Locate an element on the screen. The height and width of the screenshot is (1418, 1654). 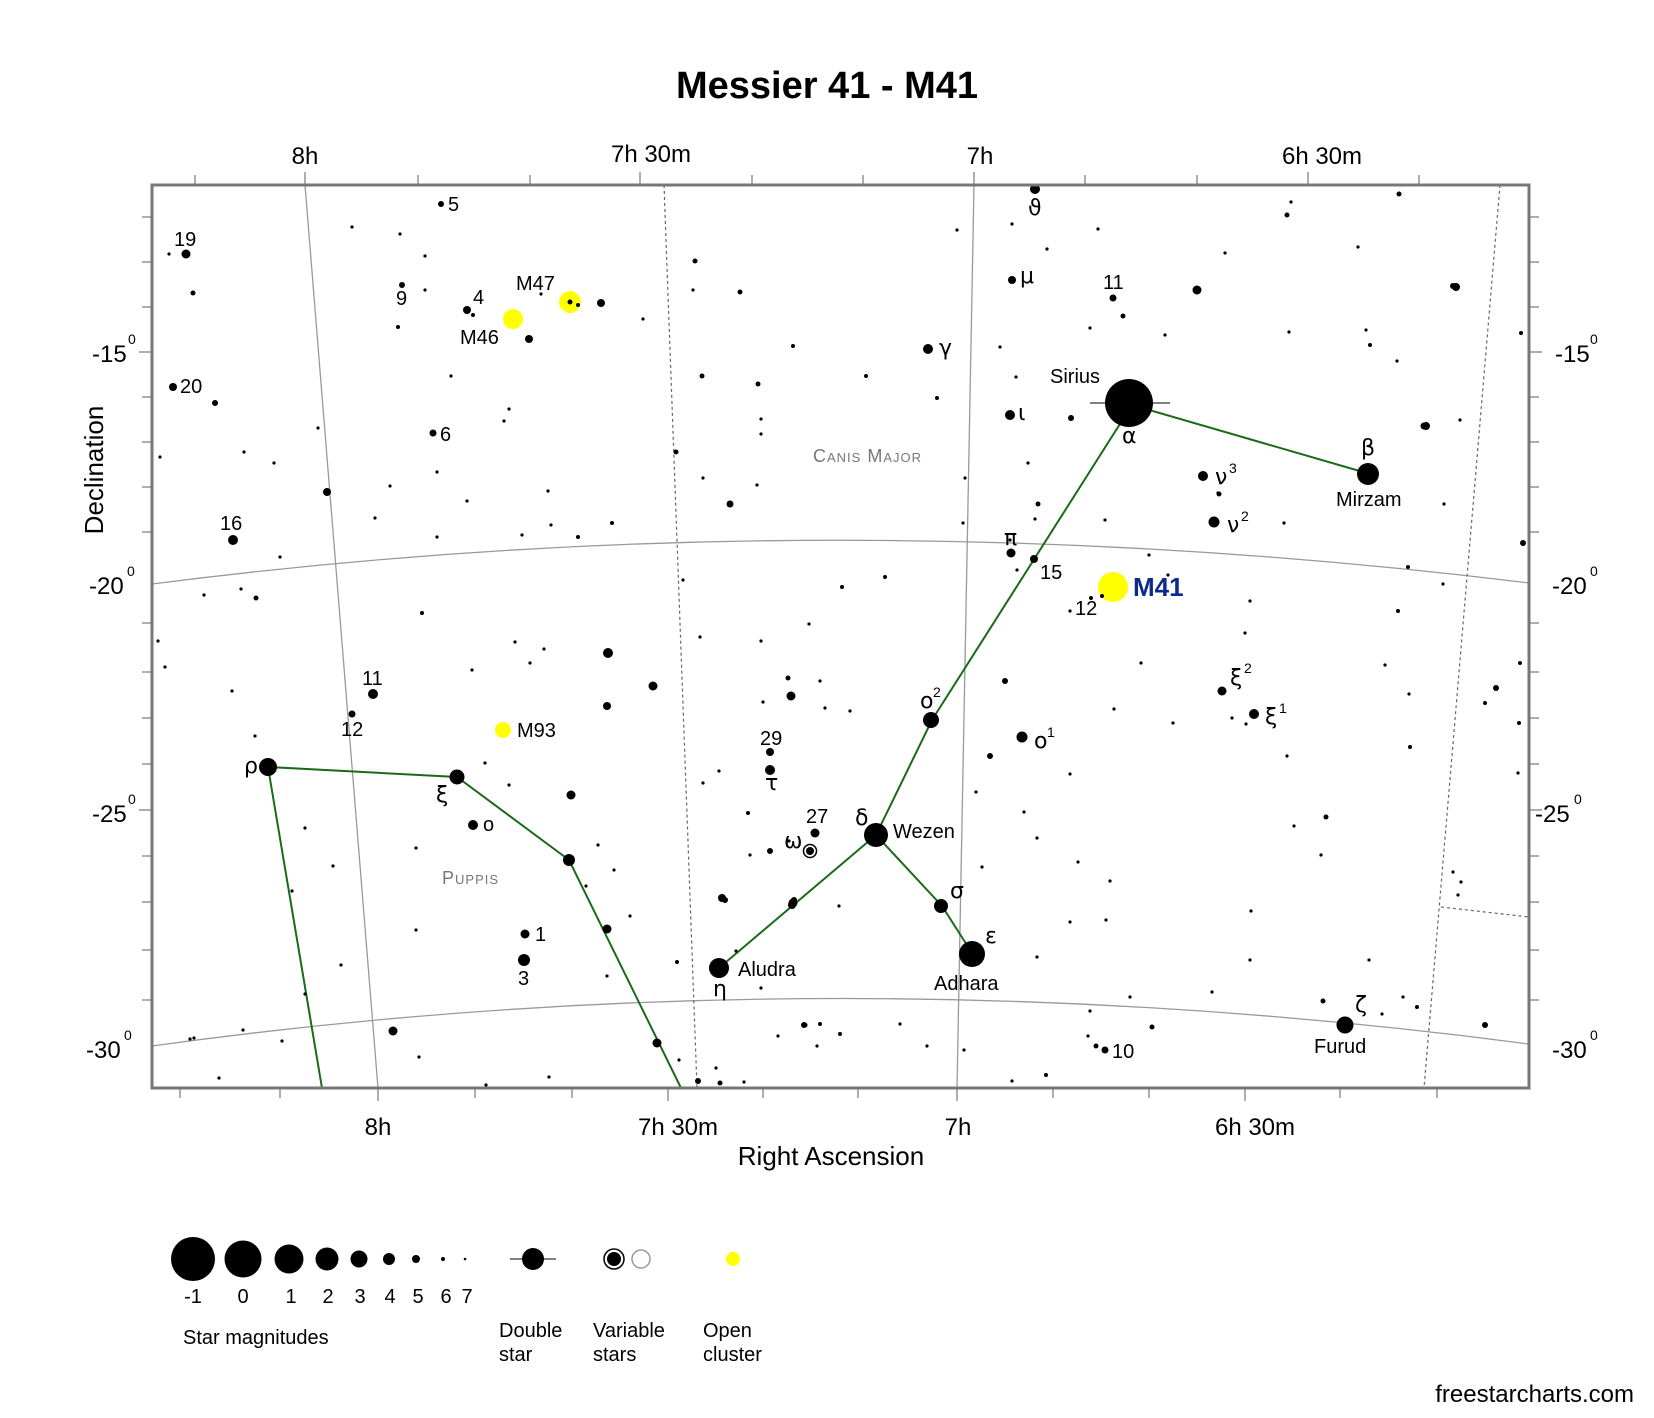
label-o2-sup: 2 is located at coordinates (937, 692).